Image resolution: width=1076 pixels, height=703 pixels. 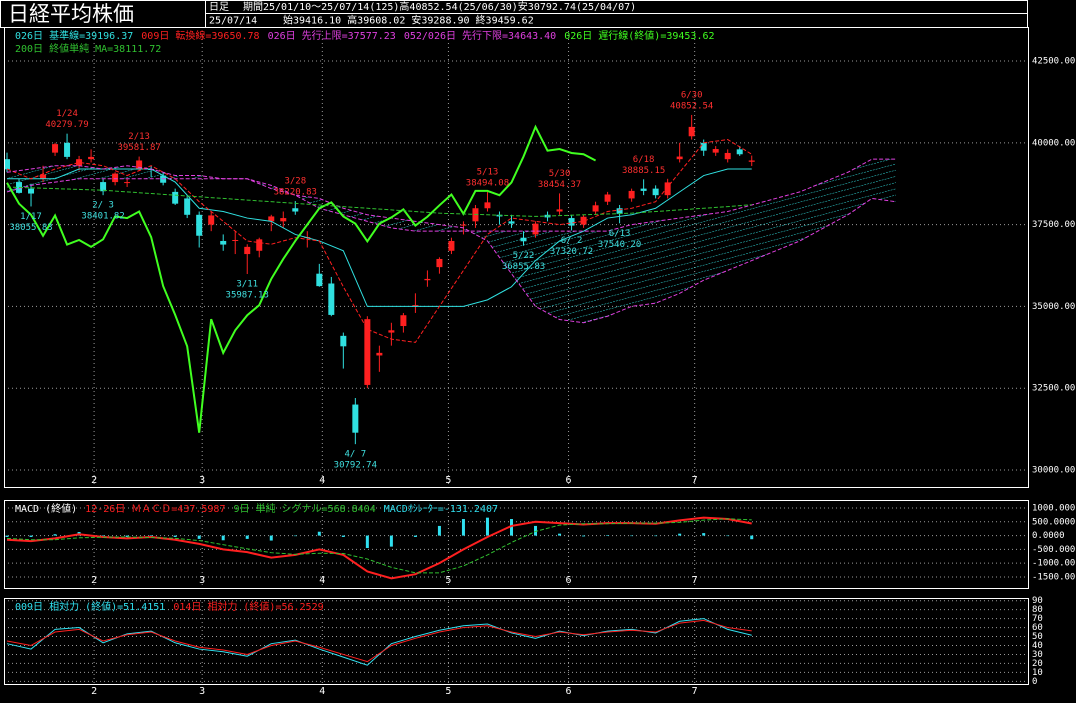 What do you see at coordinates (200, 35) in the screenshot?
I see `legend-entry: 009日 転換線=39650.78` at bounding box center [200, 35].